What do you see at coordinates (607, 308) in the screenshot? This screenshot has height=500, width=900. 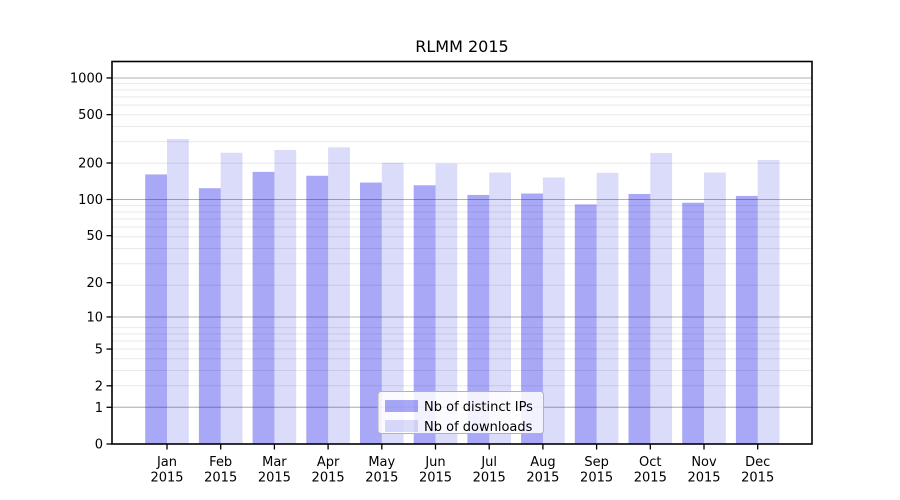 I see `bar-downloads-sep` at bounding box center [607, 308].